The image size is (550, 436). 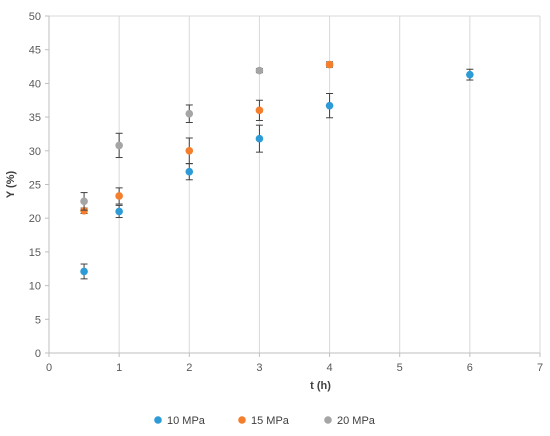 I want to click on legend-label: 10 MPa, so click(x=186, y=421).